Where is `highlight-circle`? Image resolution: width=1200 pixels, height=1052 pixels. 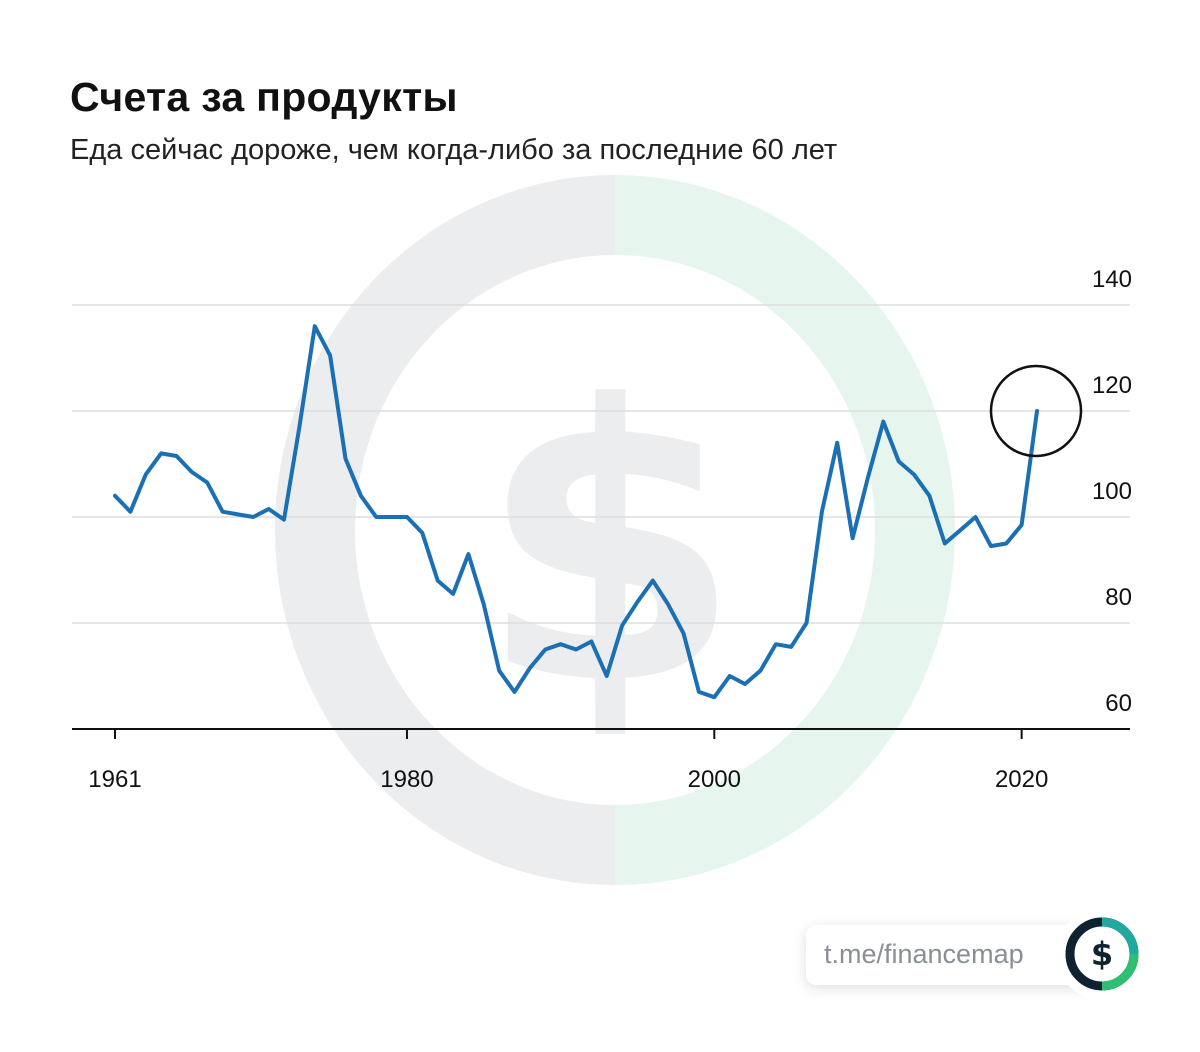
highlight-circle is located at coordinates (1036, 411).